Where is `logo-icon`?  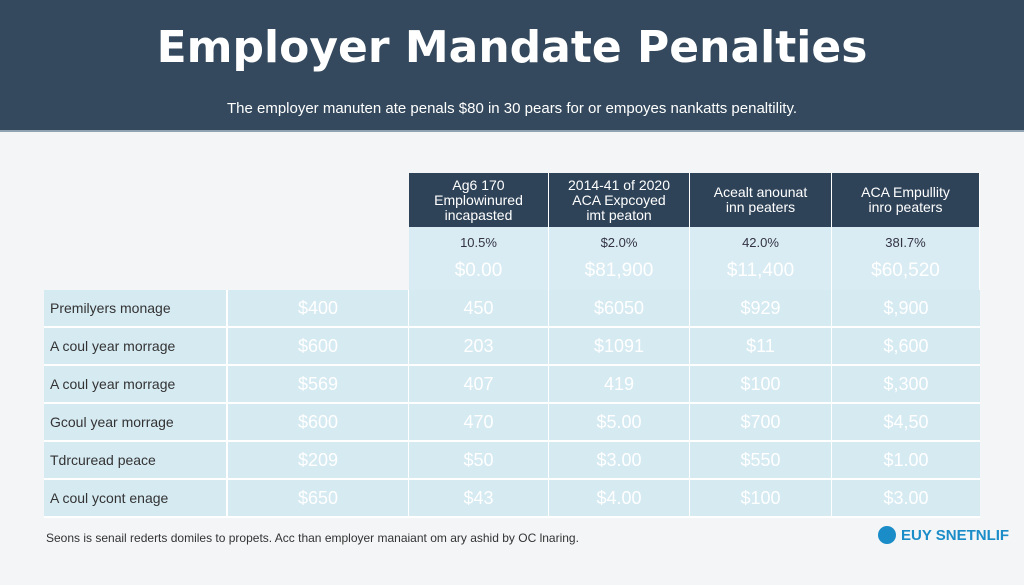 logo-icon is located at coordinates (887, 535).